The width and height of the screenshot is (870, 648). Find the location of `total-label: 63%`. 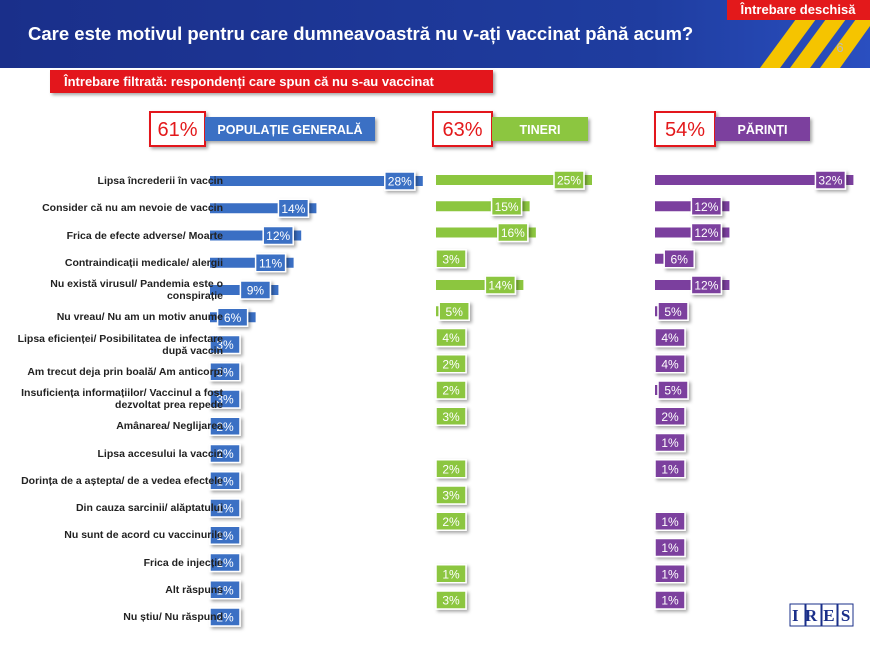

total-label: 63% is located at coordinates (462, 130).